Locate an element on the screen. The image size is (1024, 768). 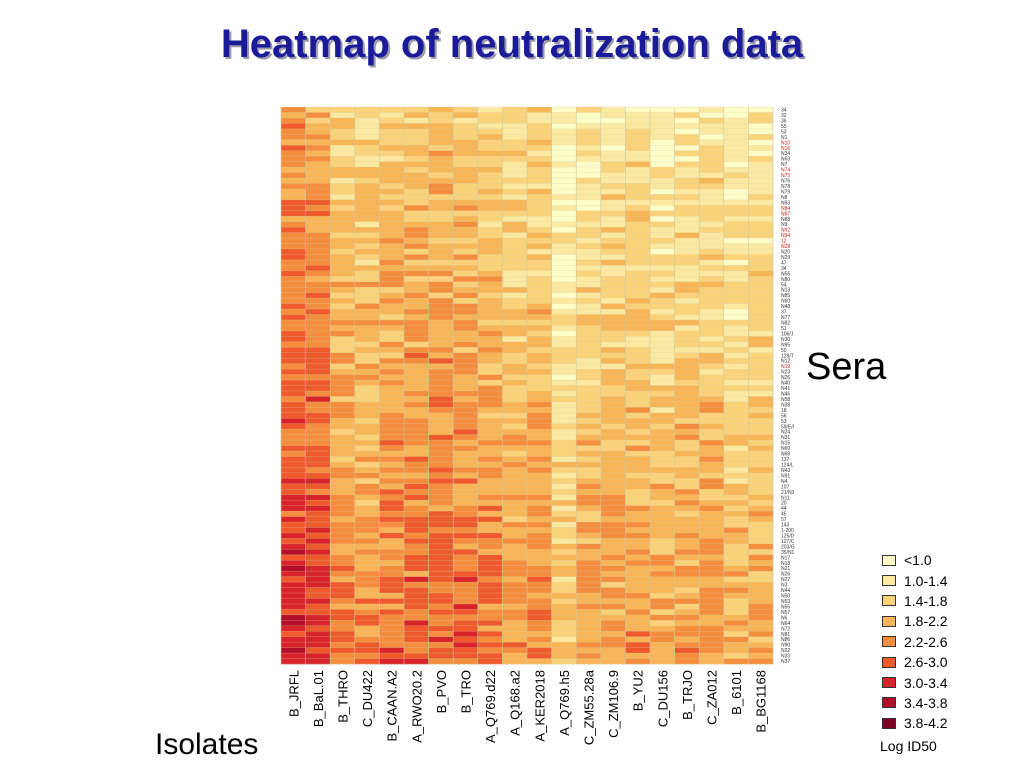
row-label: N33 is located at coordinates (785, 657).